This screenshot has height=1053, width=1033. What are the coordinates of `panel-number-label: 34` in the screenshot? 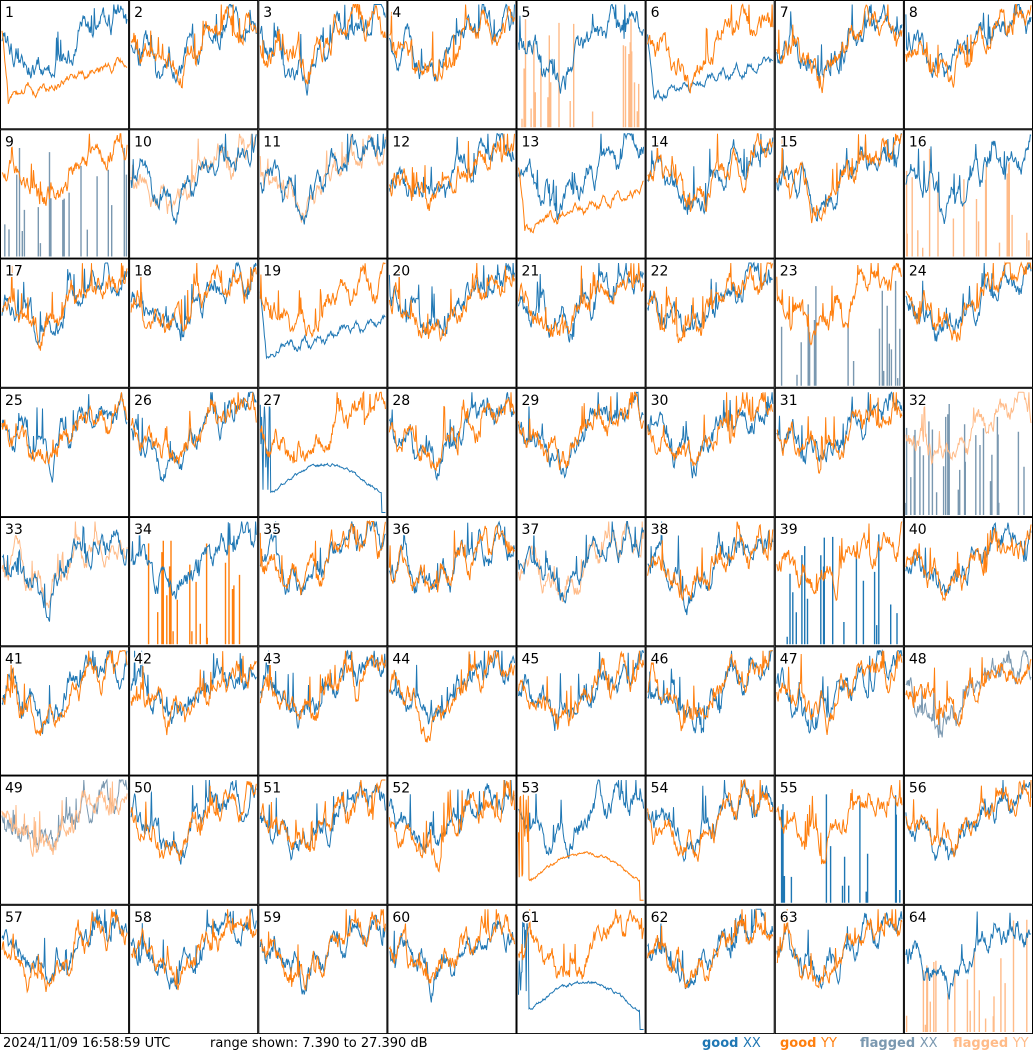 It's located at (143, 530).